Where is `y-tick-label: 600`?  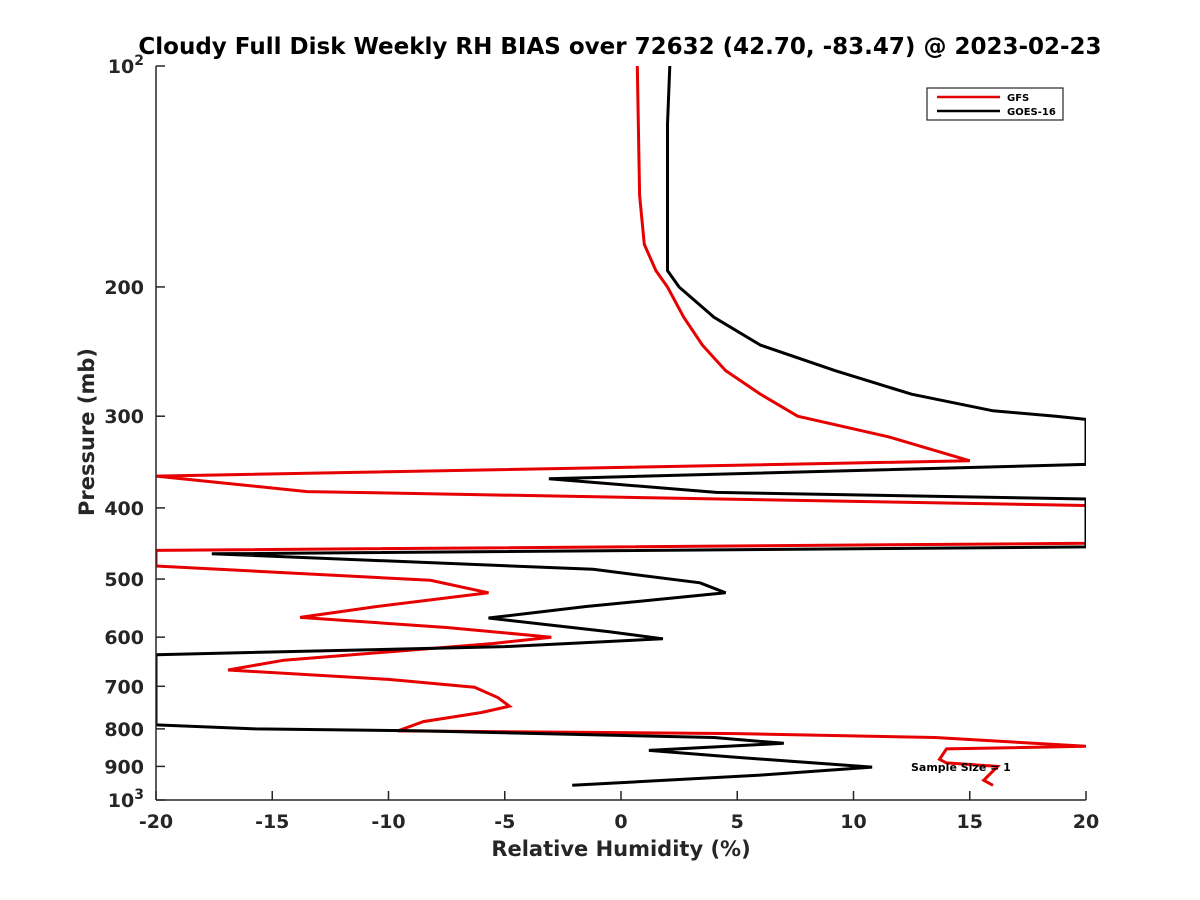 y-tick-label: 600 is located at coordinates (124, 638).